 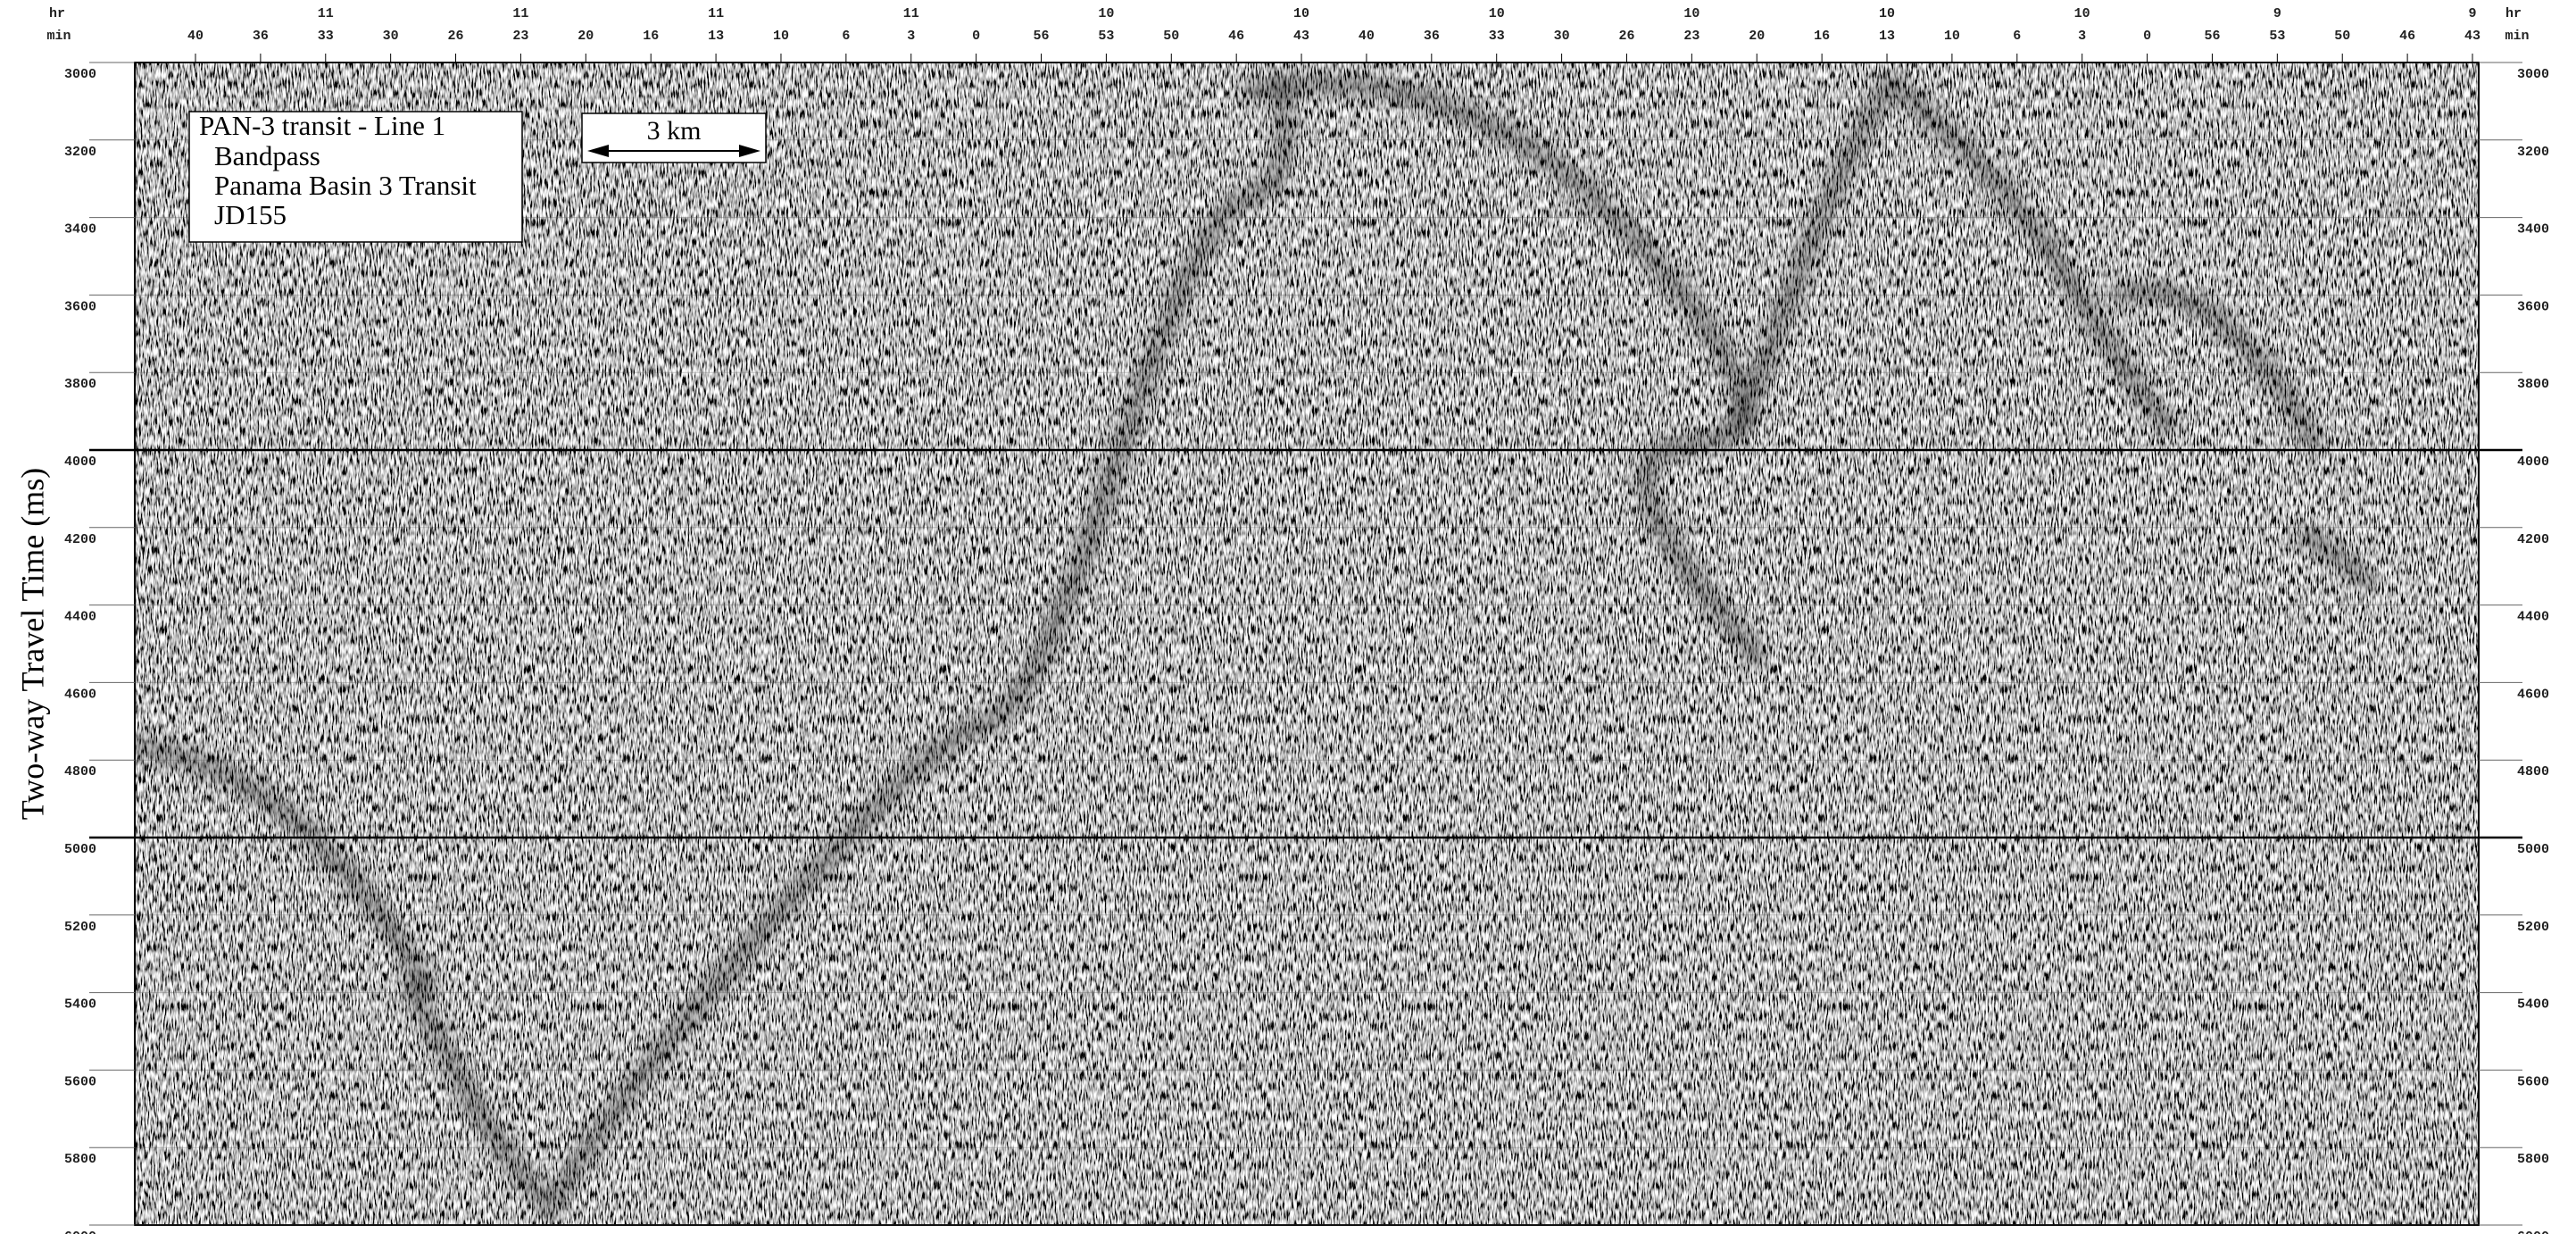 I want to click on y-tick-label: 3000, so click(x=2533, y=74).